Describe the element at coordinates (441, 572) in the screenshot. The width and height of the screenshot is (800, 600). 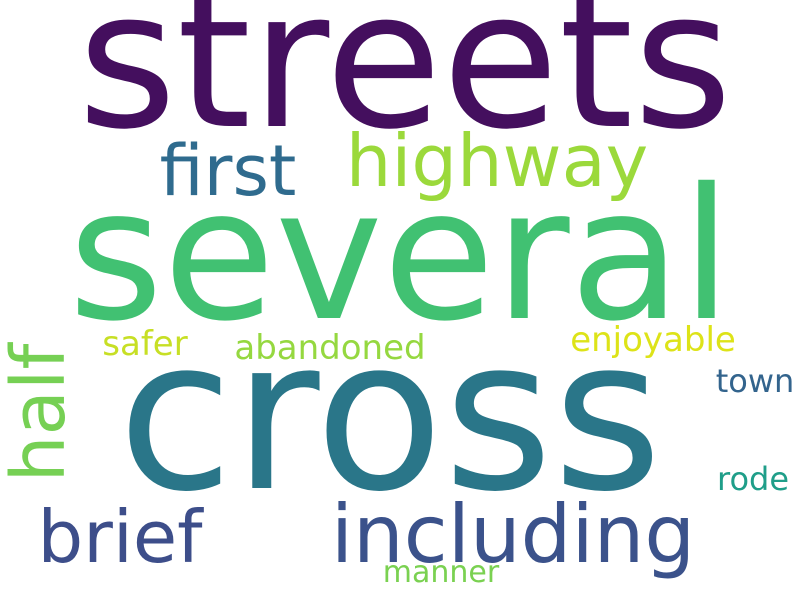
I see `word-manner: manner` at that location.